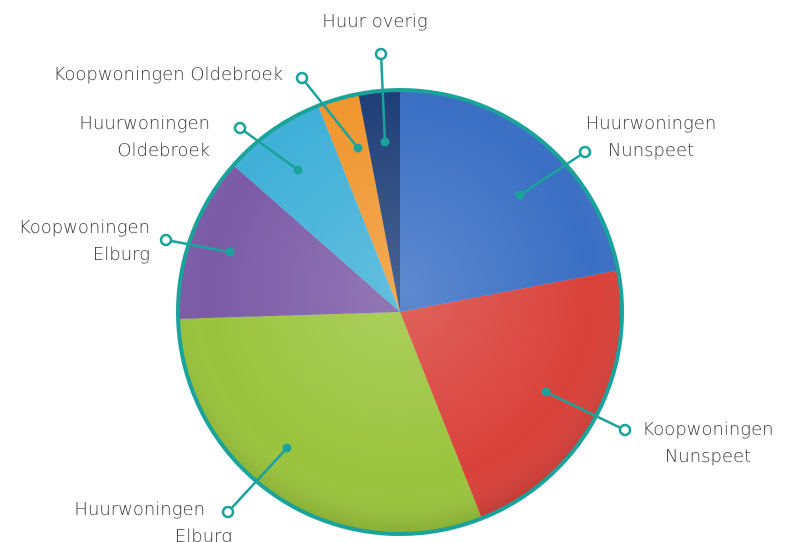  Describe the element at coordinates (153, 520) in the screenshot. I see `slice-label: Huurwoningen Elburg` at that location.